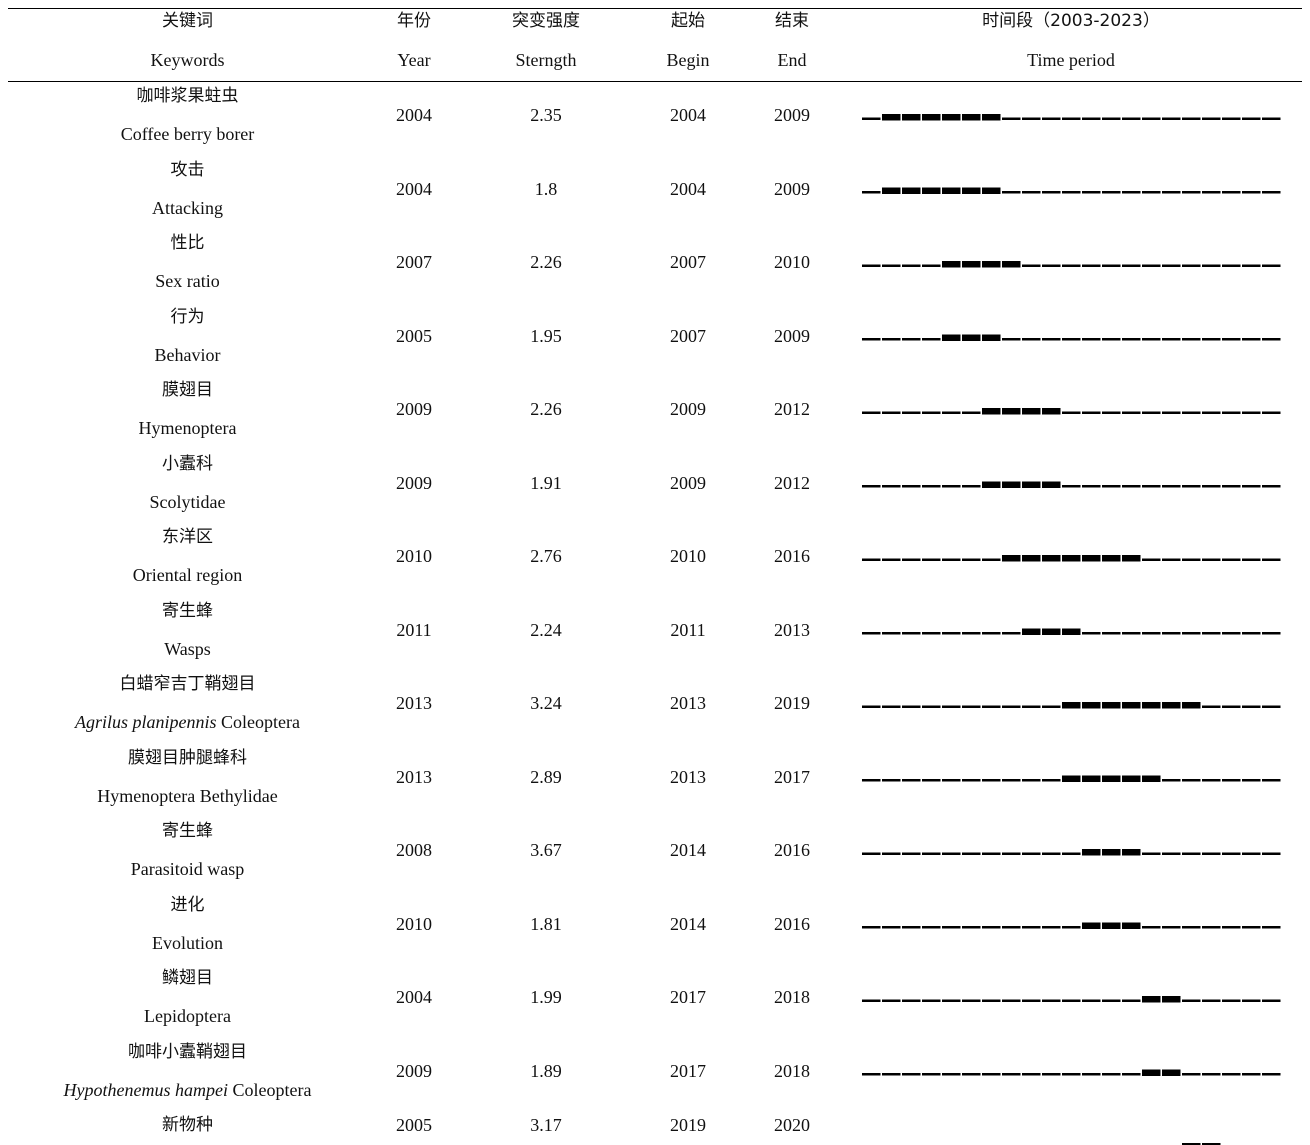 The image size is (1310, 1145). Describe the element at coordinates (187, 904) in the screenshot. I see `keyword-zh: 进化` at that location.